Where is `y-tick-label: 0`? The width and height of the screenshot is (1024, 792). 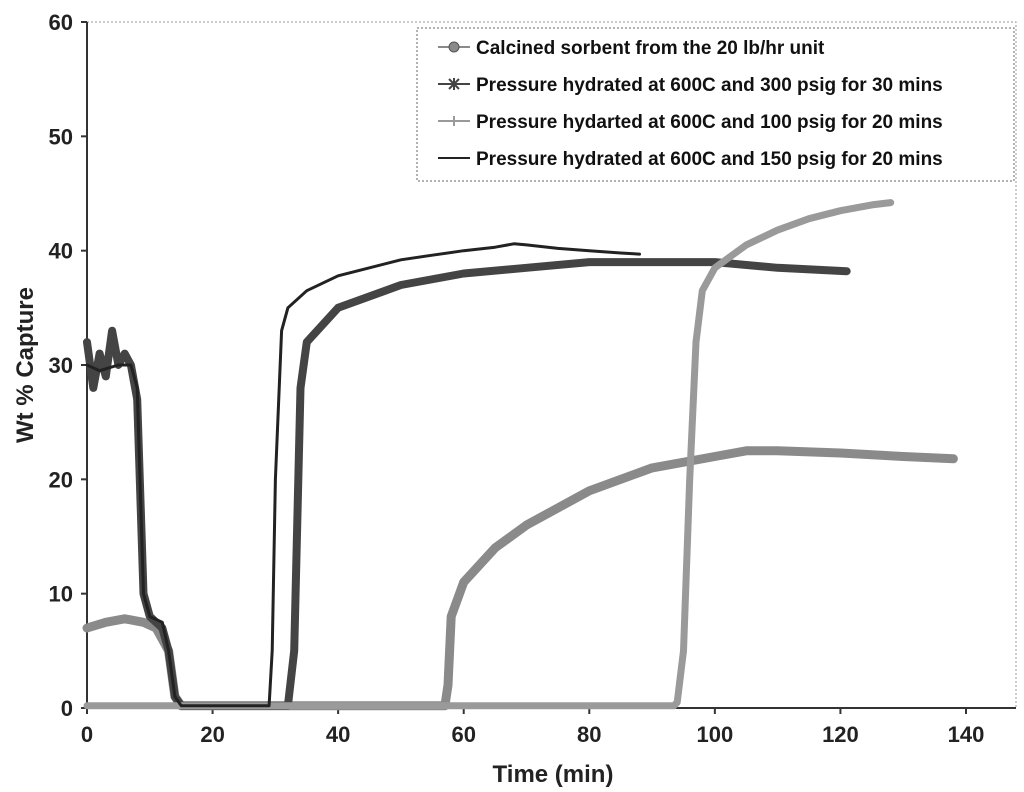 y-tick-label: 0 is located at coordinates (67, 708).